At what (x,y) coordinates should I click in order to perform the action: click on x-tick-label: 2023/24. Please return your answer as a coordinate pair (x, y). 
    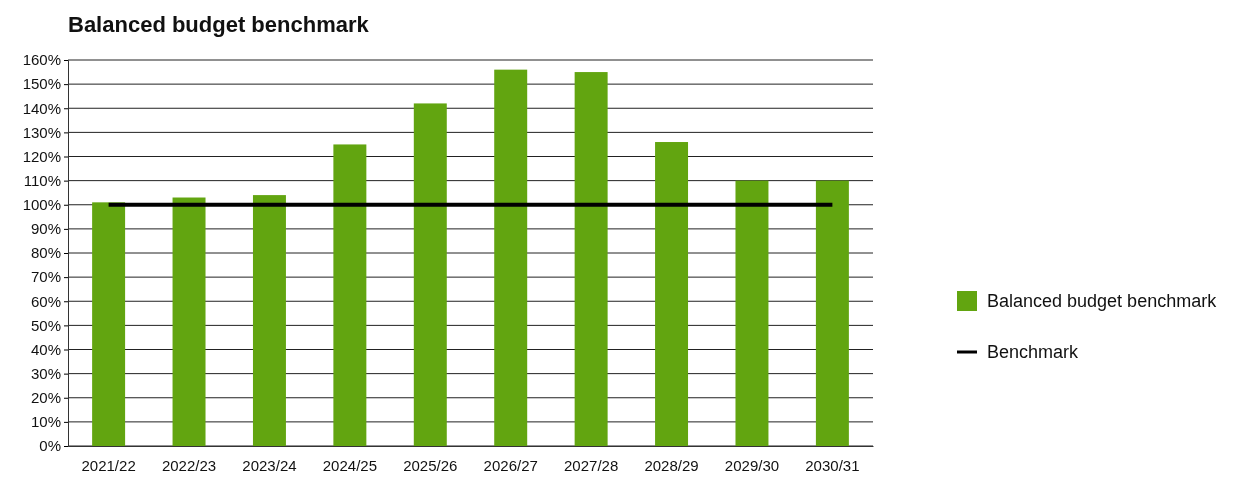
    Looking at the image, I should click on (269, 465).